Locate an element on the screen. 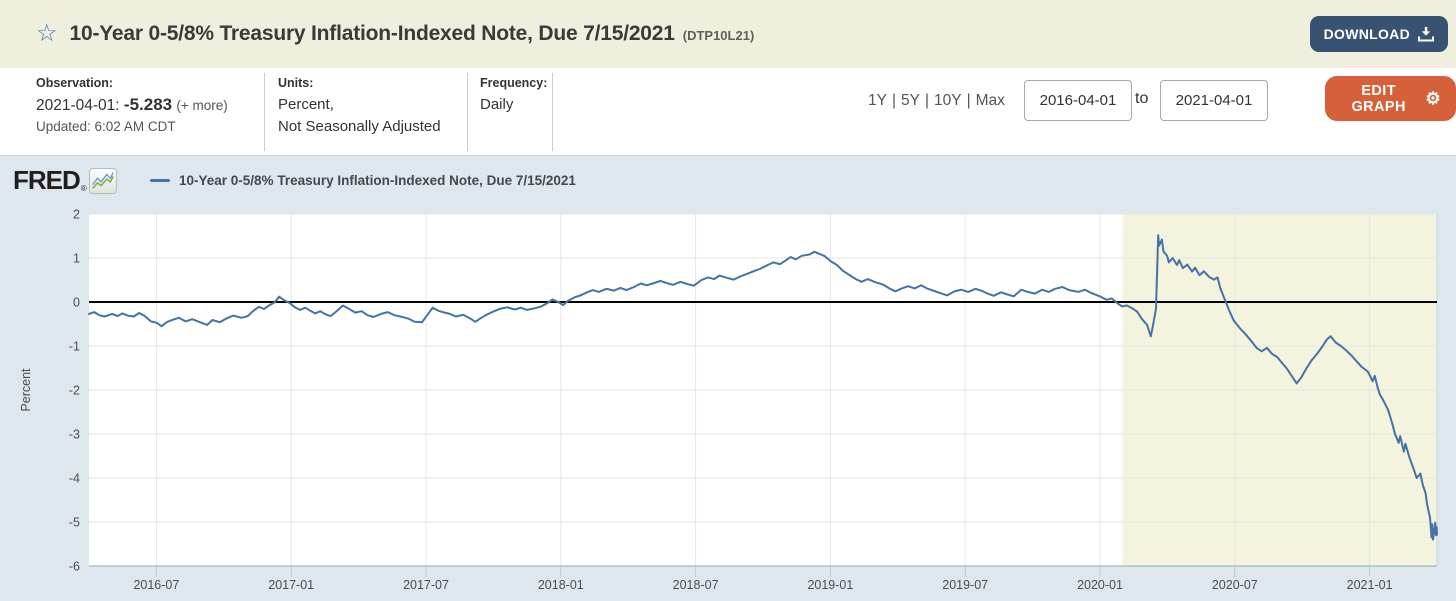  range-link-max: Max is located at coordinates (990, 100).